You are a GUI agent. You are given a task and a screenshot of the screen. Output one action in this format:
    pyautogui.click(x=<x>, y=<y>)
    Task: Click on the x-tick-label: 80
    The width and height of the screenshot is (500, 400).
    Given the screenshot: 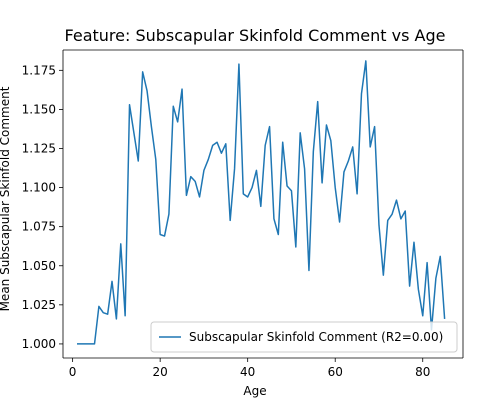 What is the action you would take?
    pyautogui.click(x=422, y=372)
    